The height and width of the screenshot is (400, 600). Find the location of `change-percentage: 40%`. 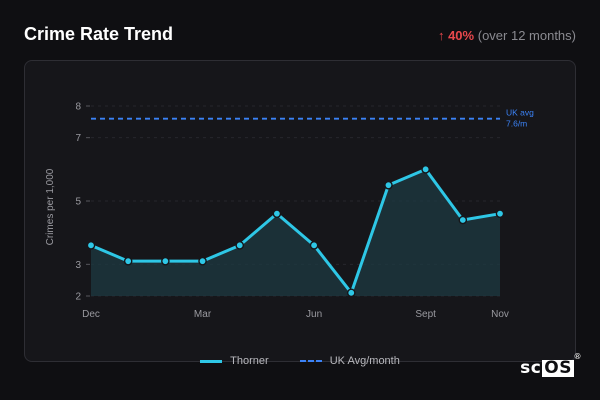

change-percentage: 40% is located at coordinates (461, 35).